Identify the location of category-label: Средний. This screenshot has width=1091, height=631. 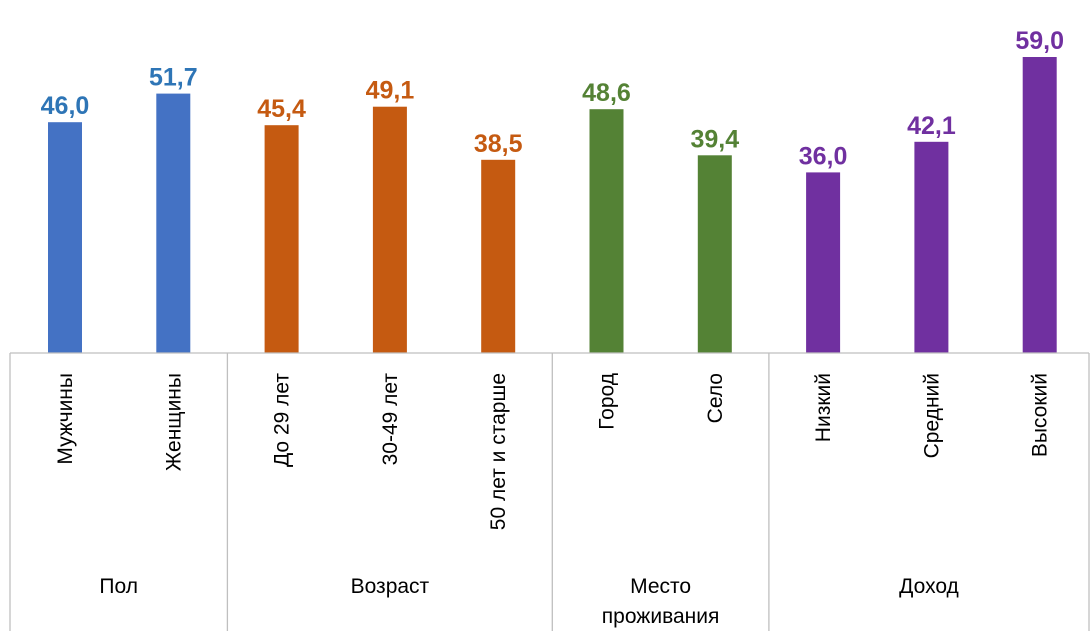
(931, 415).